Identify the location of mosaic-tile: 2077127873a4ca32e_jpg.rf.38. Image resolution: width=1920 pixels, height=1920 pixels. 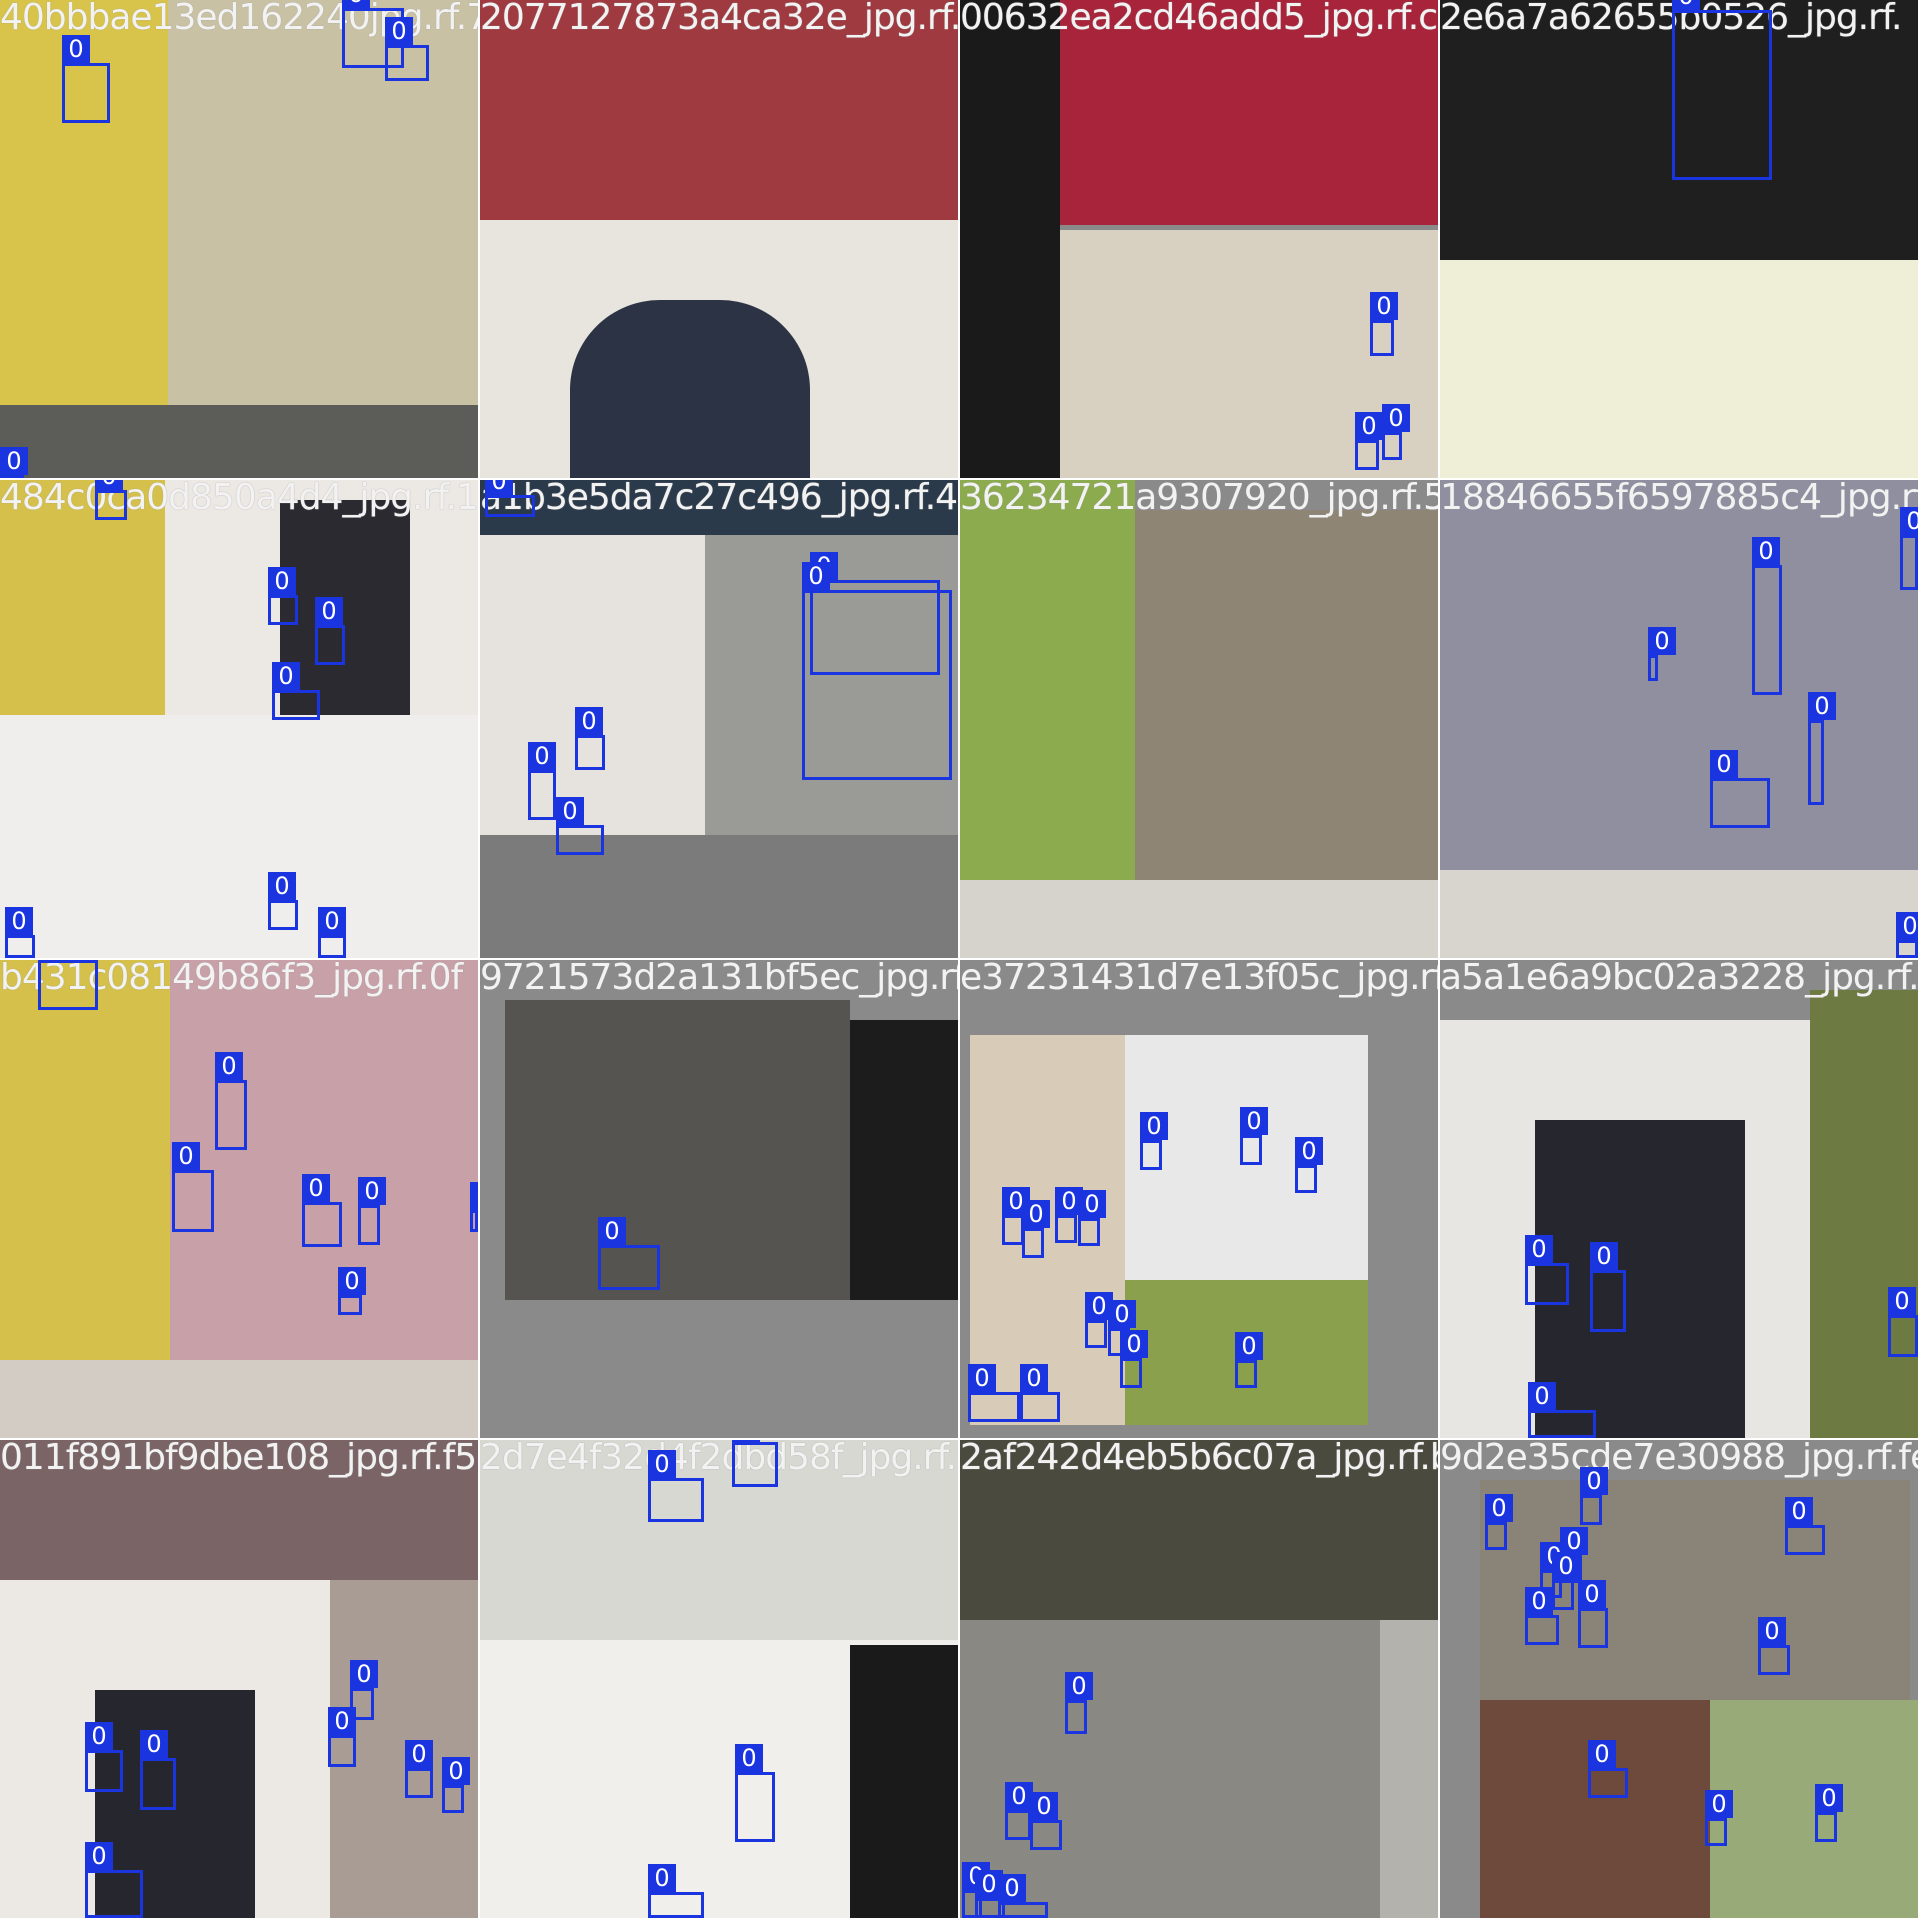
(719, 239).